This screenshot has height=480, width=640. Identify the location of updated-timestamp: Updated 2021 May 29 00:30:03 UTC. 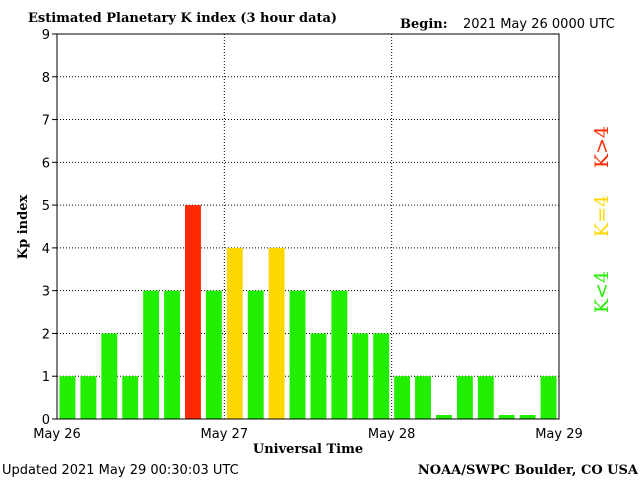
(120, 470).